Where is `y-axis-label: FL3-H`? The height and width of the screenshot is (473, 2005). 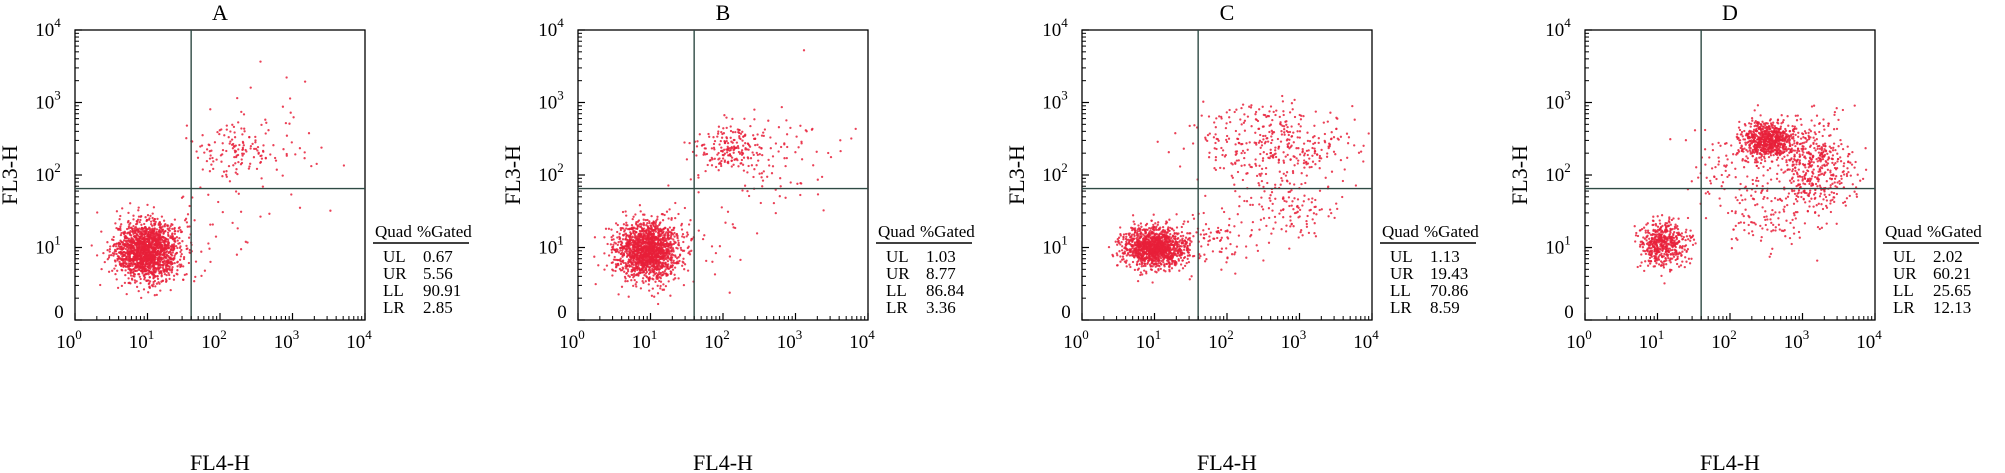 y-axis-label: FL3-H is located at coordinates (11, 175).